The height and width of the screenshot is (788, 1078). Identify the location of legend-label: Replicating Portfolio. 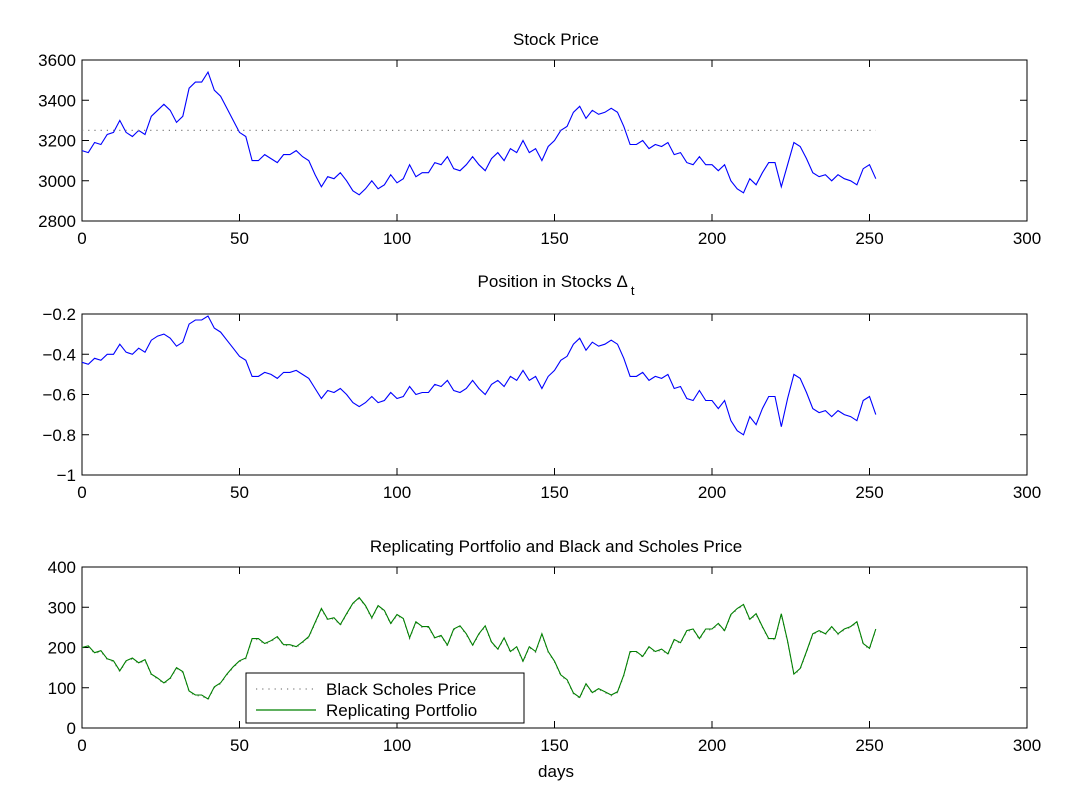
(401, 710).